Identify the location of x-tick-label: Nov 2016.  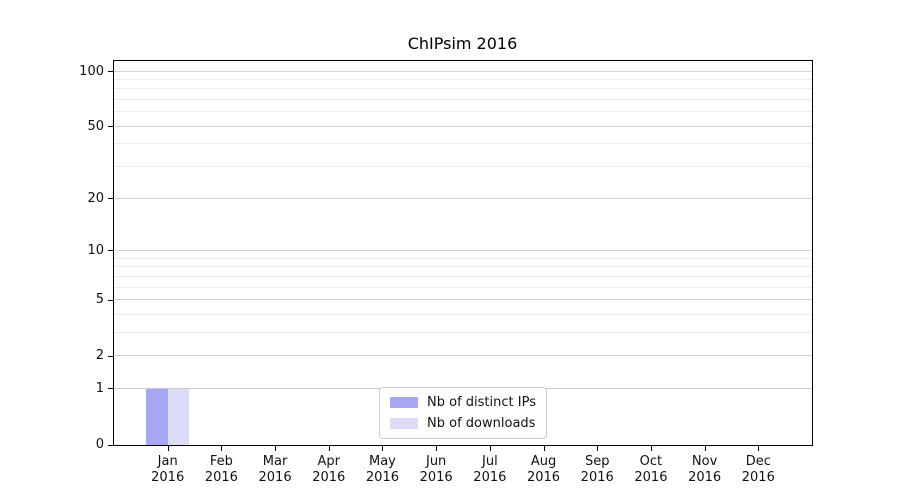
(705, 469).